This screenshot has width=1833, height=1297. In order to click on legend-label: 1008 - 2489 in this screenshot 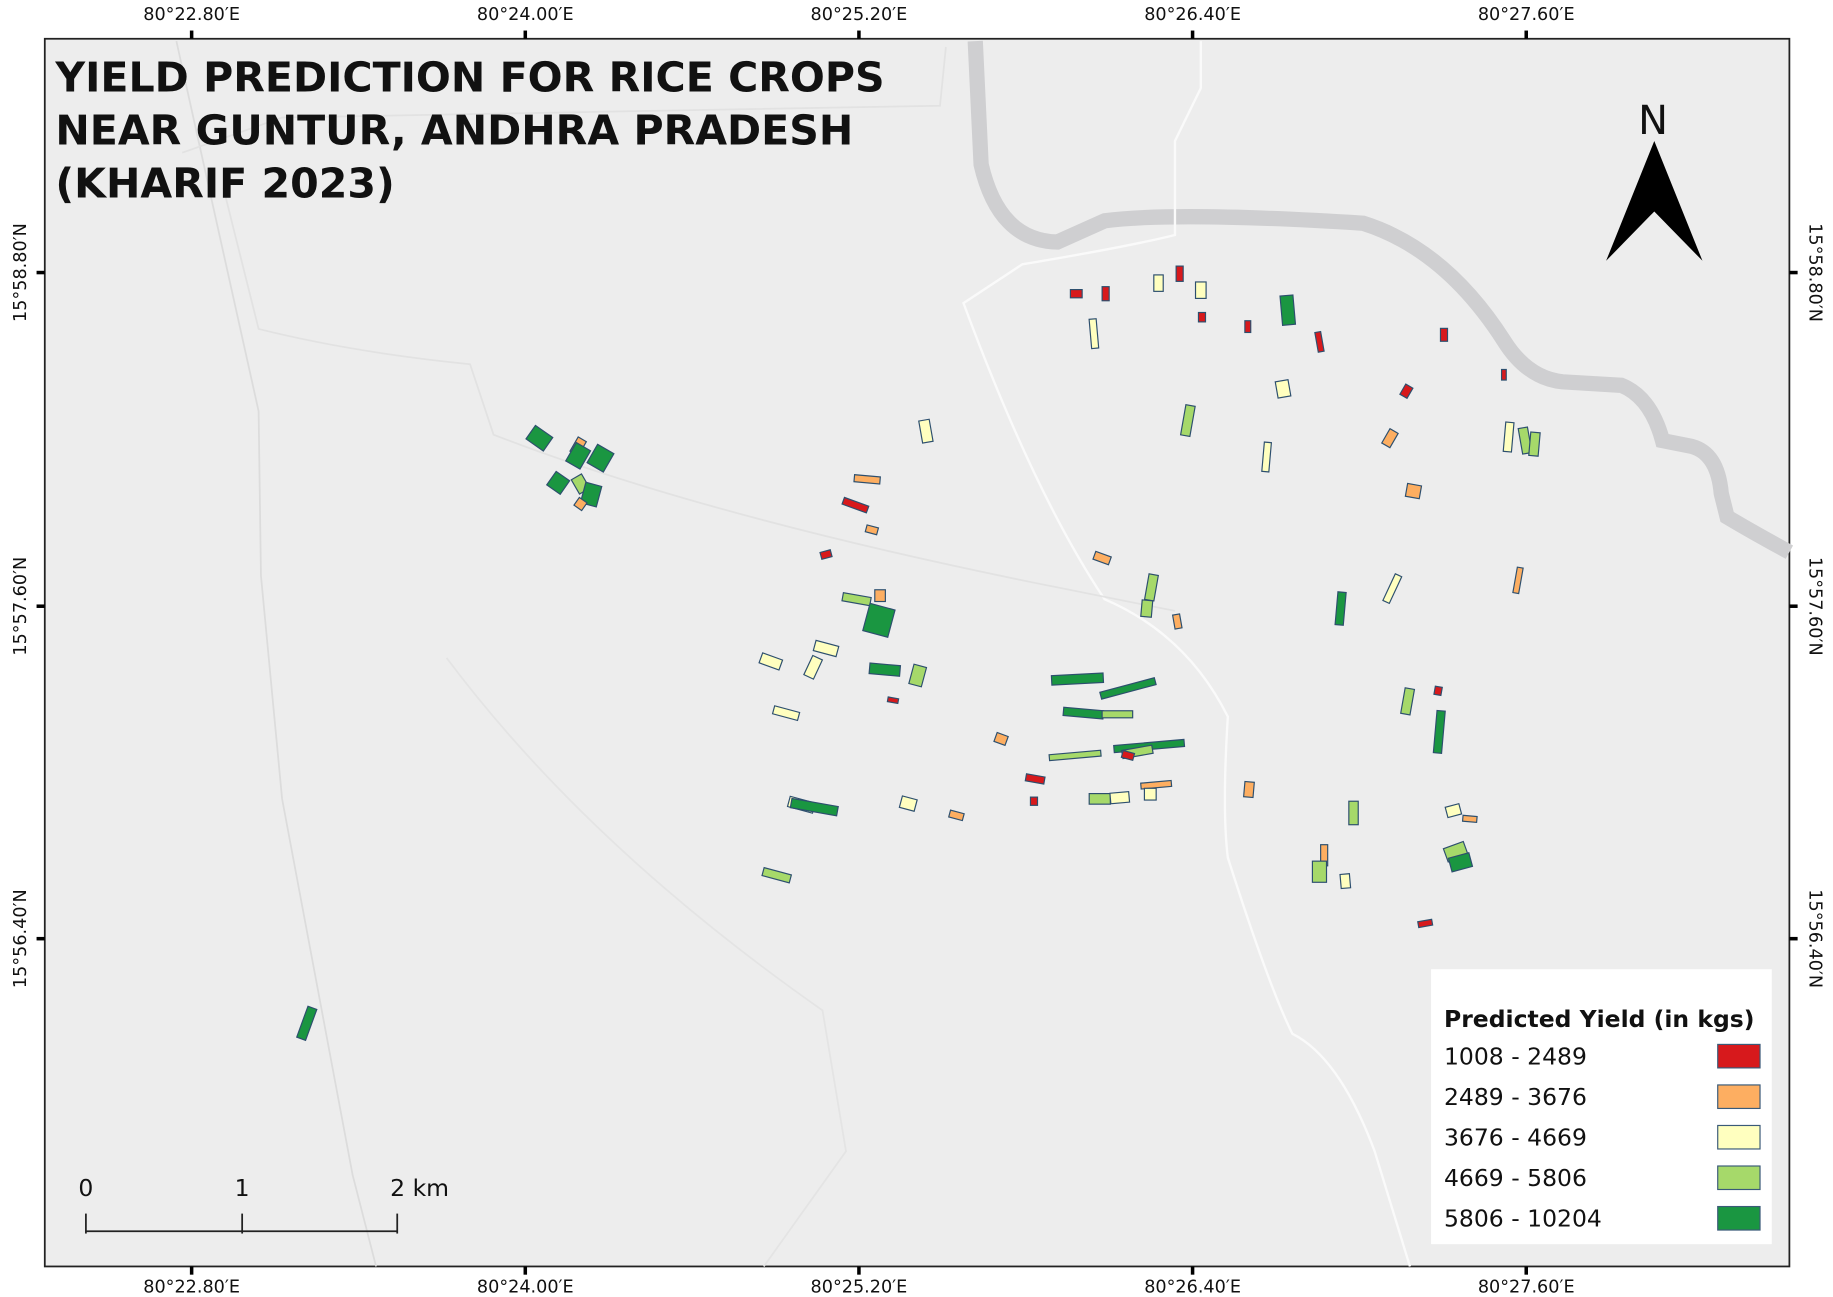, I will do `click(1515, 1056)`.